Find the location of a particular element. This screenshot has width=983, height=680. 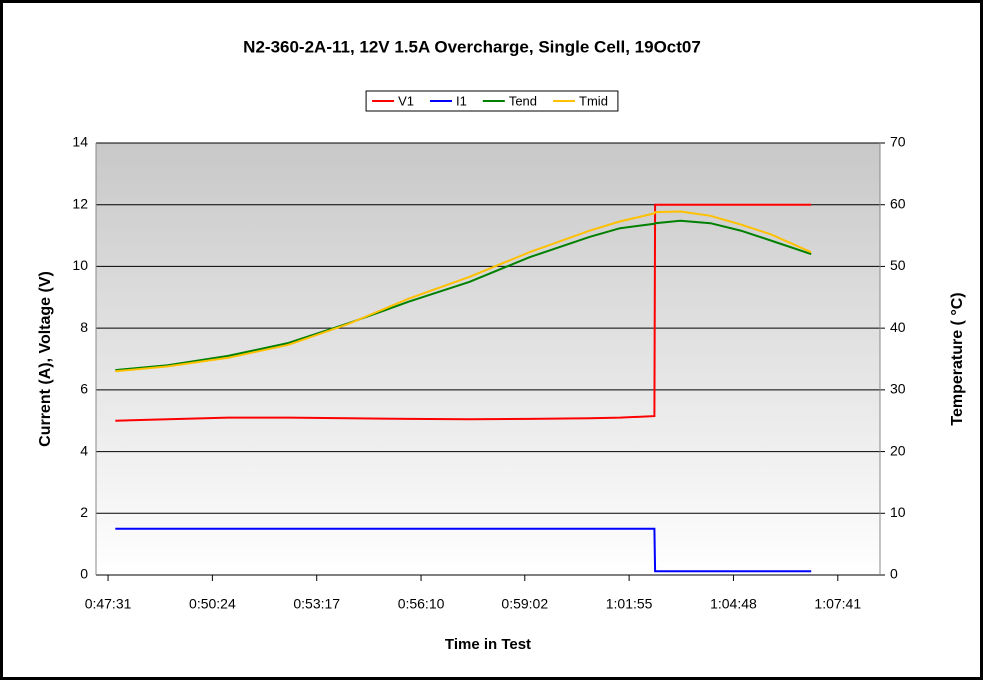

y-tick-label: 12 is located at coordinates (80, 203).